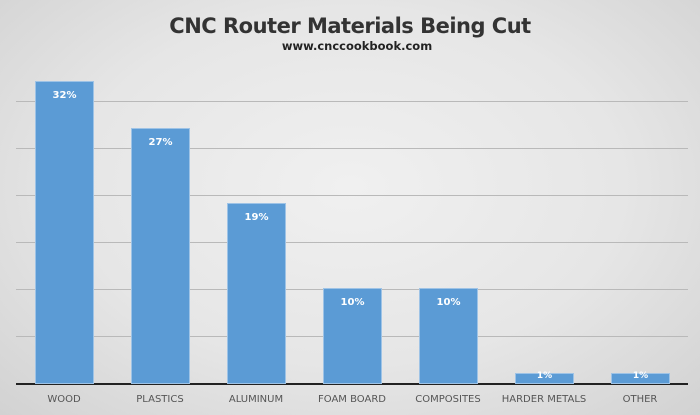 The image size is (700, 415). Describe the element at coordinates (448, 336) in the screenshot. I see `bar-composites: 10%` at that location.